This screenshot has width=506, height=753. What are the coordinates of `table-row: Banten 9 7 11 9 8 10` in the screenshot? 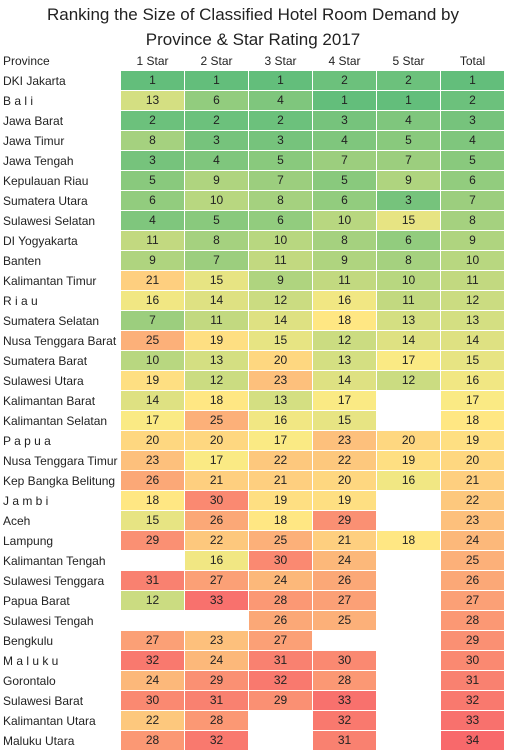 It's located at (253, 261).